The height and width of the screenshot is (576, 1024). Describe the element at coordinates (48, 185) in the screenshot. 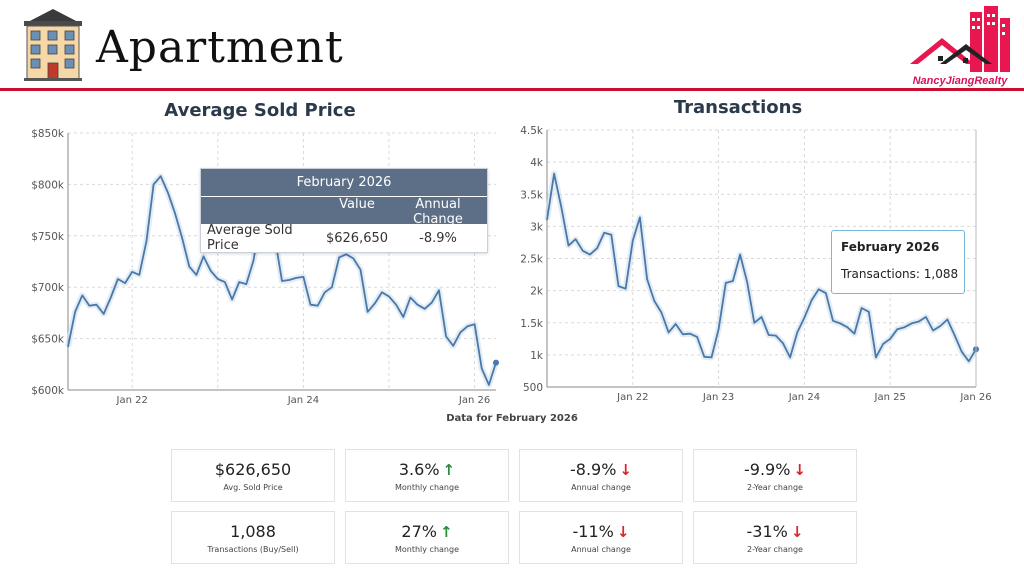

I see `y-tick-label: $800k` at that location.